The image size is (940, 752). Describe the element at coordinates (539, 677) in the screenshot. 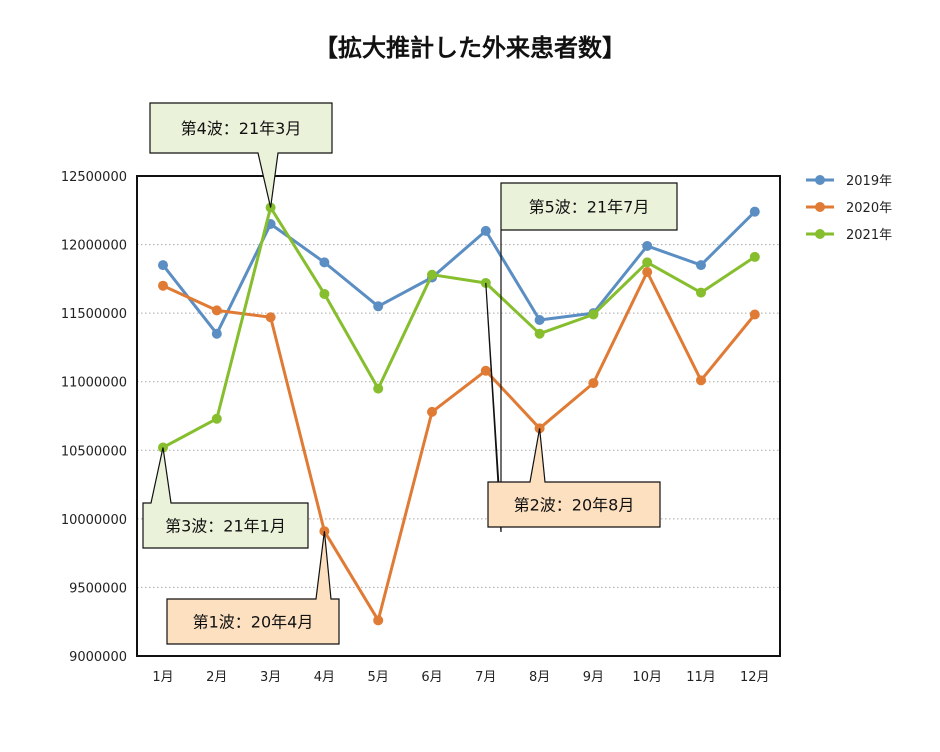

I see `x-tick-label: 8月` at that location.